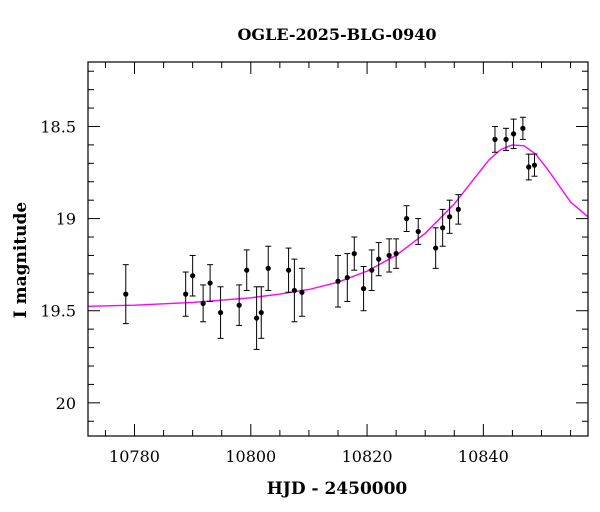 This screenshot has height=512, width=600. What do you see at coordinates (66, 403) in the screenshot?
I see `y-tick-label: 20` at bounding box center [66, 403].